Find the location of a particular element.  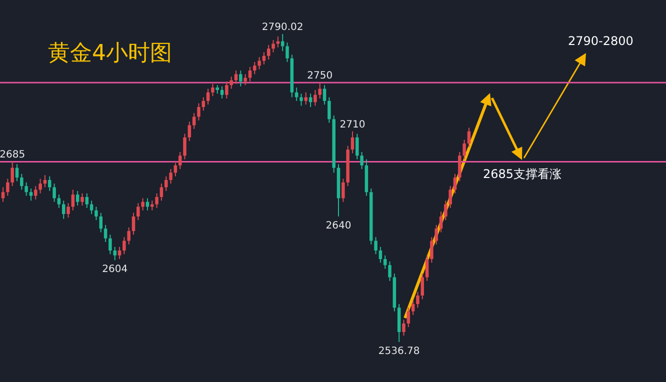

chart-title: 黄金4小时图 is located at coordinates (110, 53).